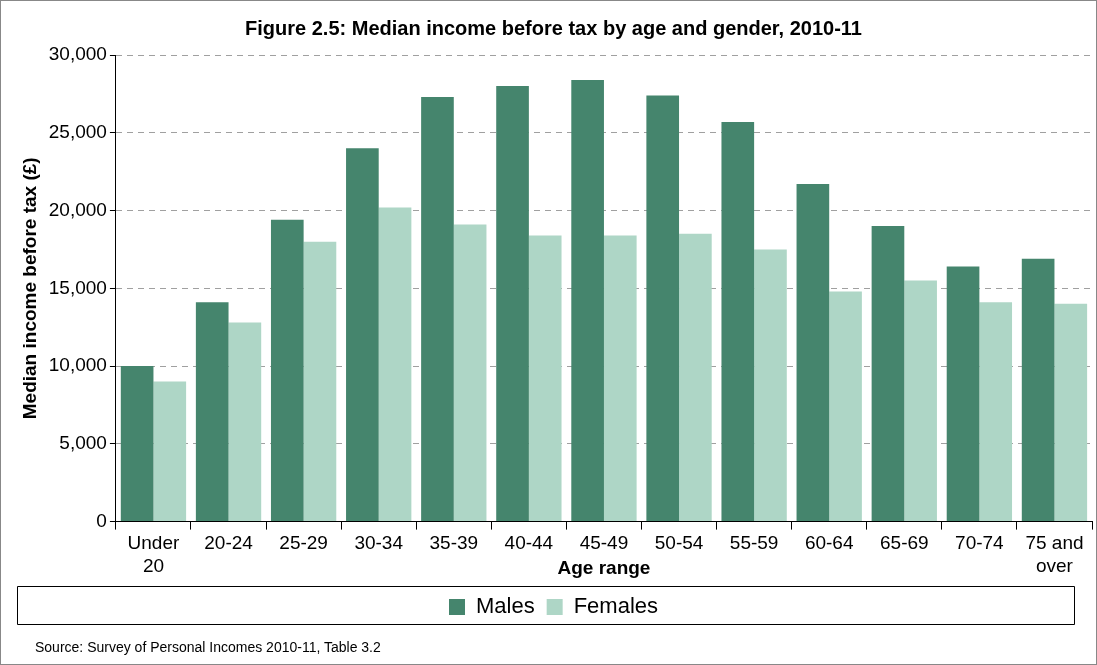 The height and width of the screenshot is (665, 1097). I want to click on chart-title: Figure 2.5: Median income before tax by age and gender, 2010-11, so click(553, 27).